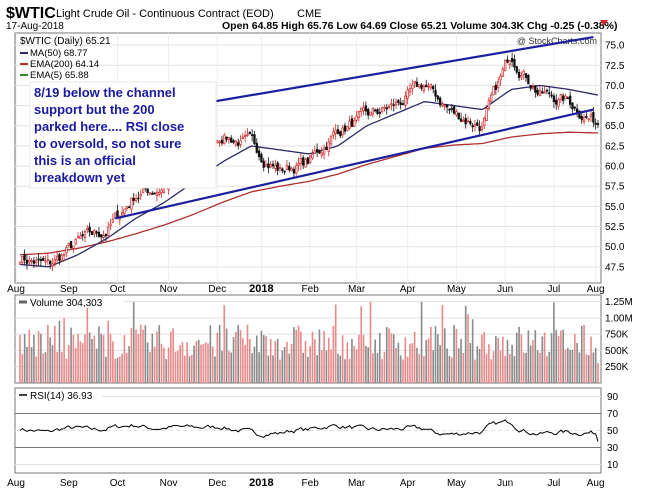 The width and height of the screenshot is (650, 498). I want to click on rsi-grid, so click(308, 430).